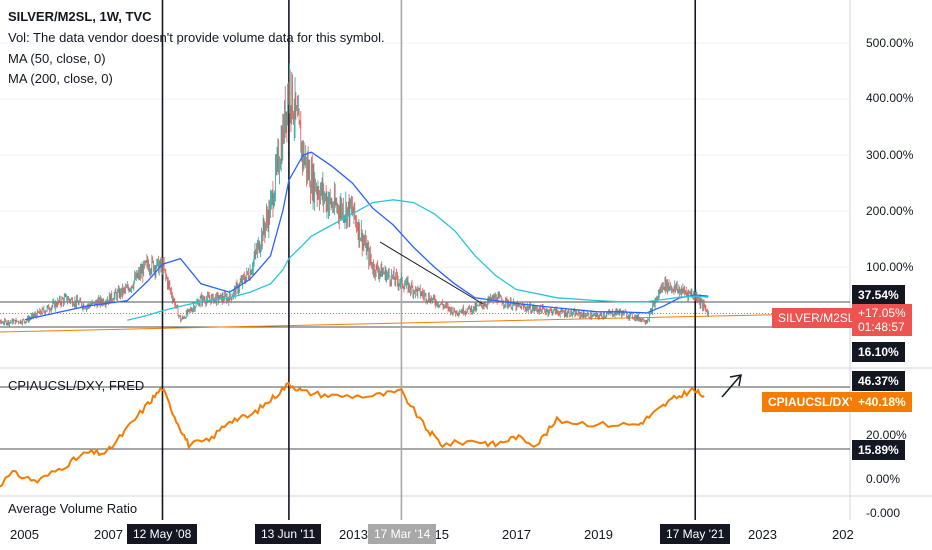 The width and height of the screenshot is (932, 550). Describe the element at coordinates (353, 534) in the screenshot. I see `x-tick-2013: 2013` at that location.